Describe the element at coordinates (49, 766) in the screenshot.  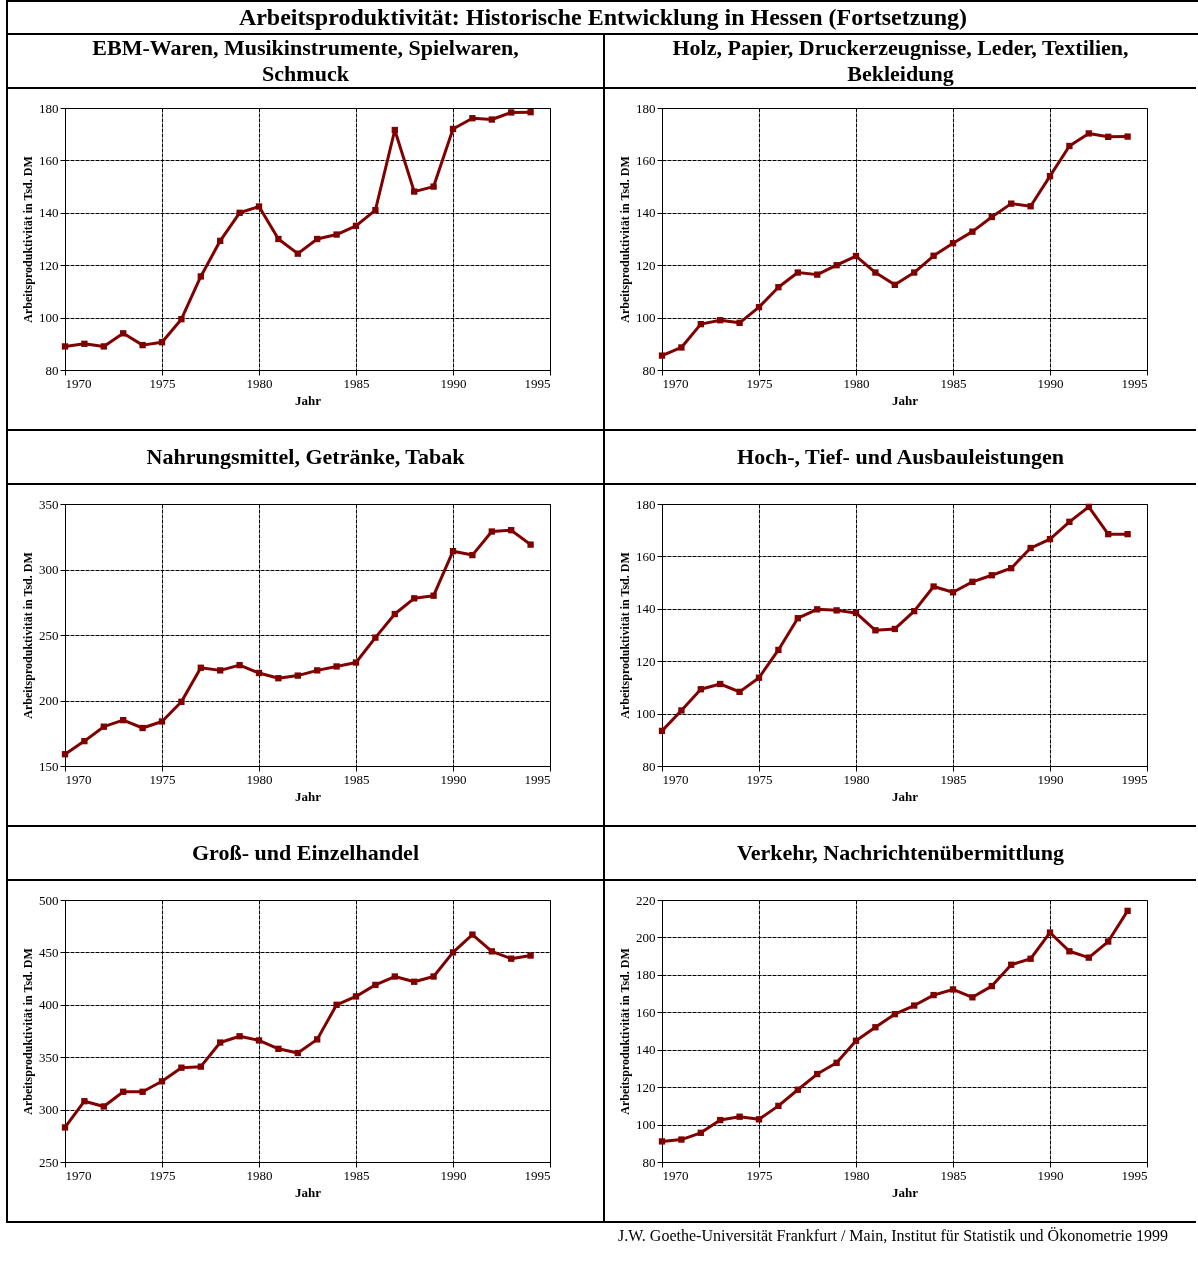
I see `y-tick-label: 150` at that location.